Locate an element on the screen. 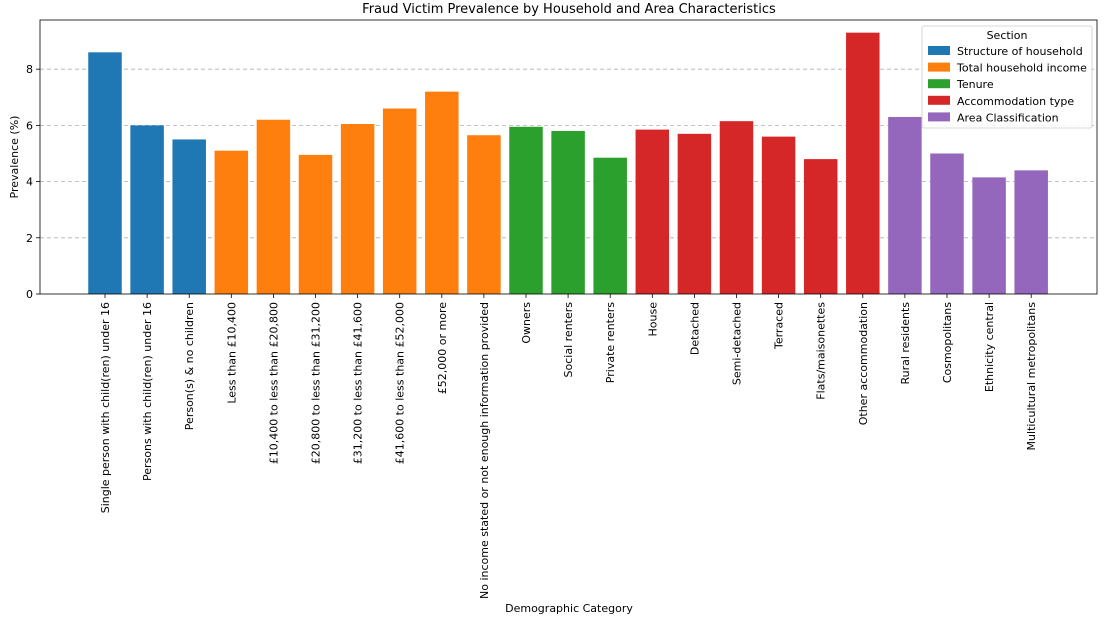  x-tick-label: Single person with child(ren) under 16 is located at coordinates (105, 407).